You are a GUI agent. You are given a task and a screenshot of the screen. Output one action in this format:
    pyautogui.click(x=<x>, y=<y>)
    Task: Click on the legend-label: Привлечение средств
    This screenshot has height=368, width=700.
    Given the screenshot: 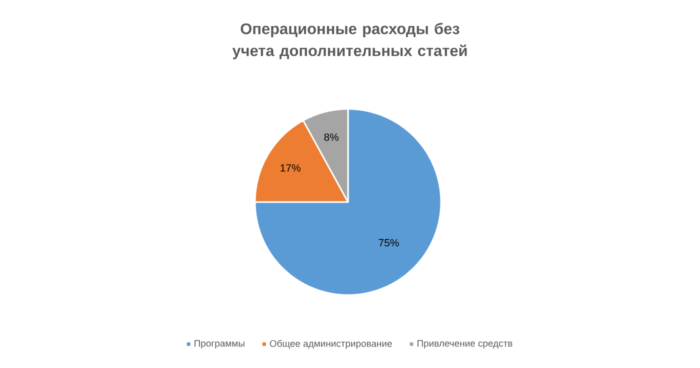 What is the action you would take?
    pyautogui.click(x=465, y=344)
    